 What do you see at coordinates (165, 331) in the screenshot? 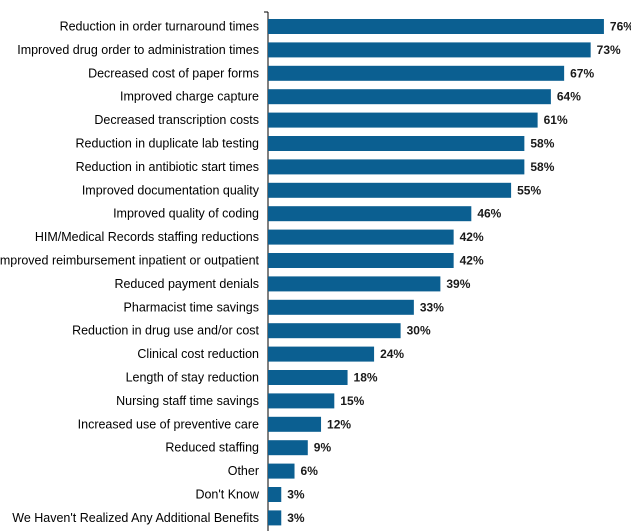
I see `category-label: Reduction in drug use and/or cost` at bounding box center [165, 331].